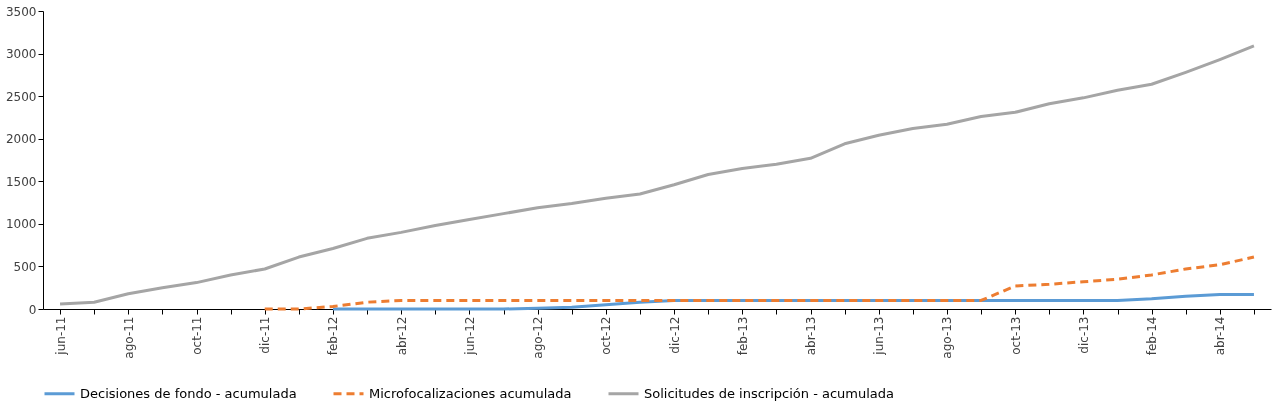  I want to click on x-tick-label: oct-12, so click(606, 335).